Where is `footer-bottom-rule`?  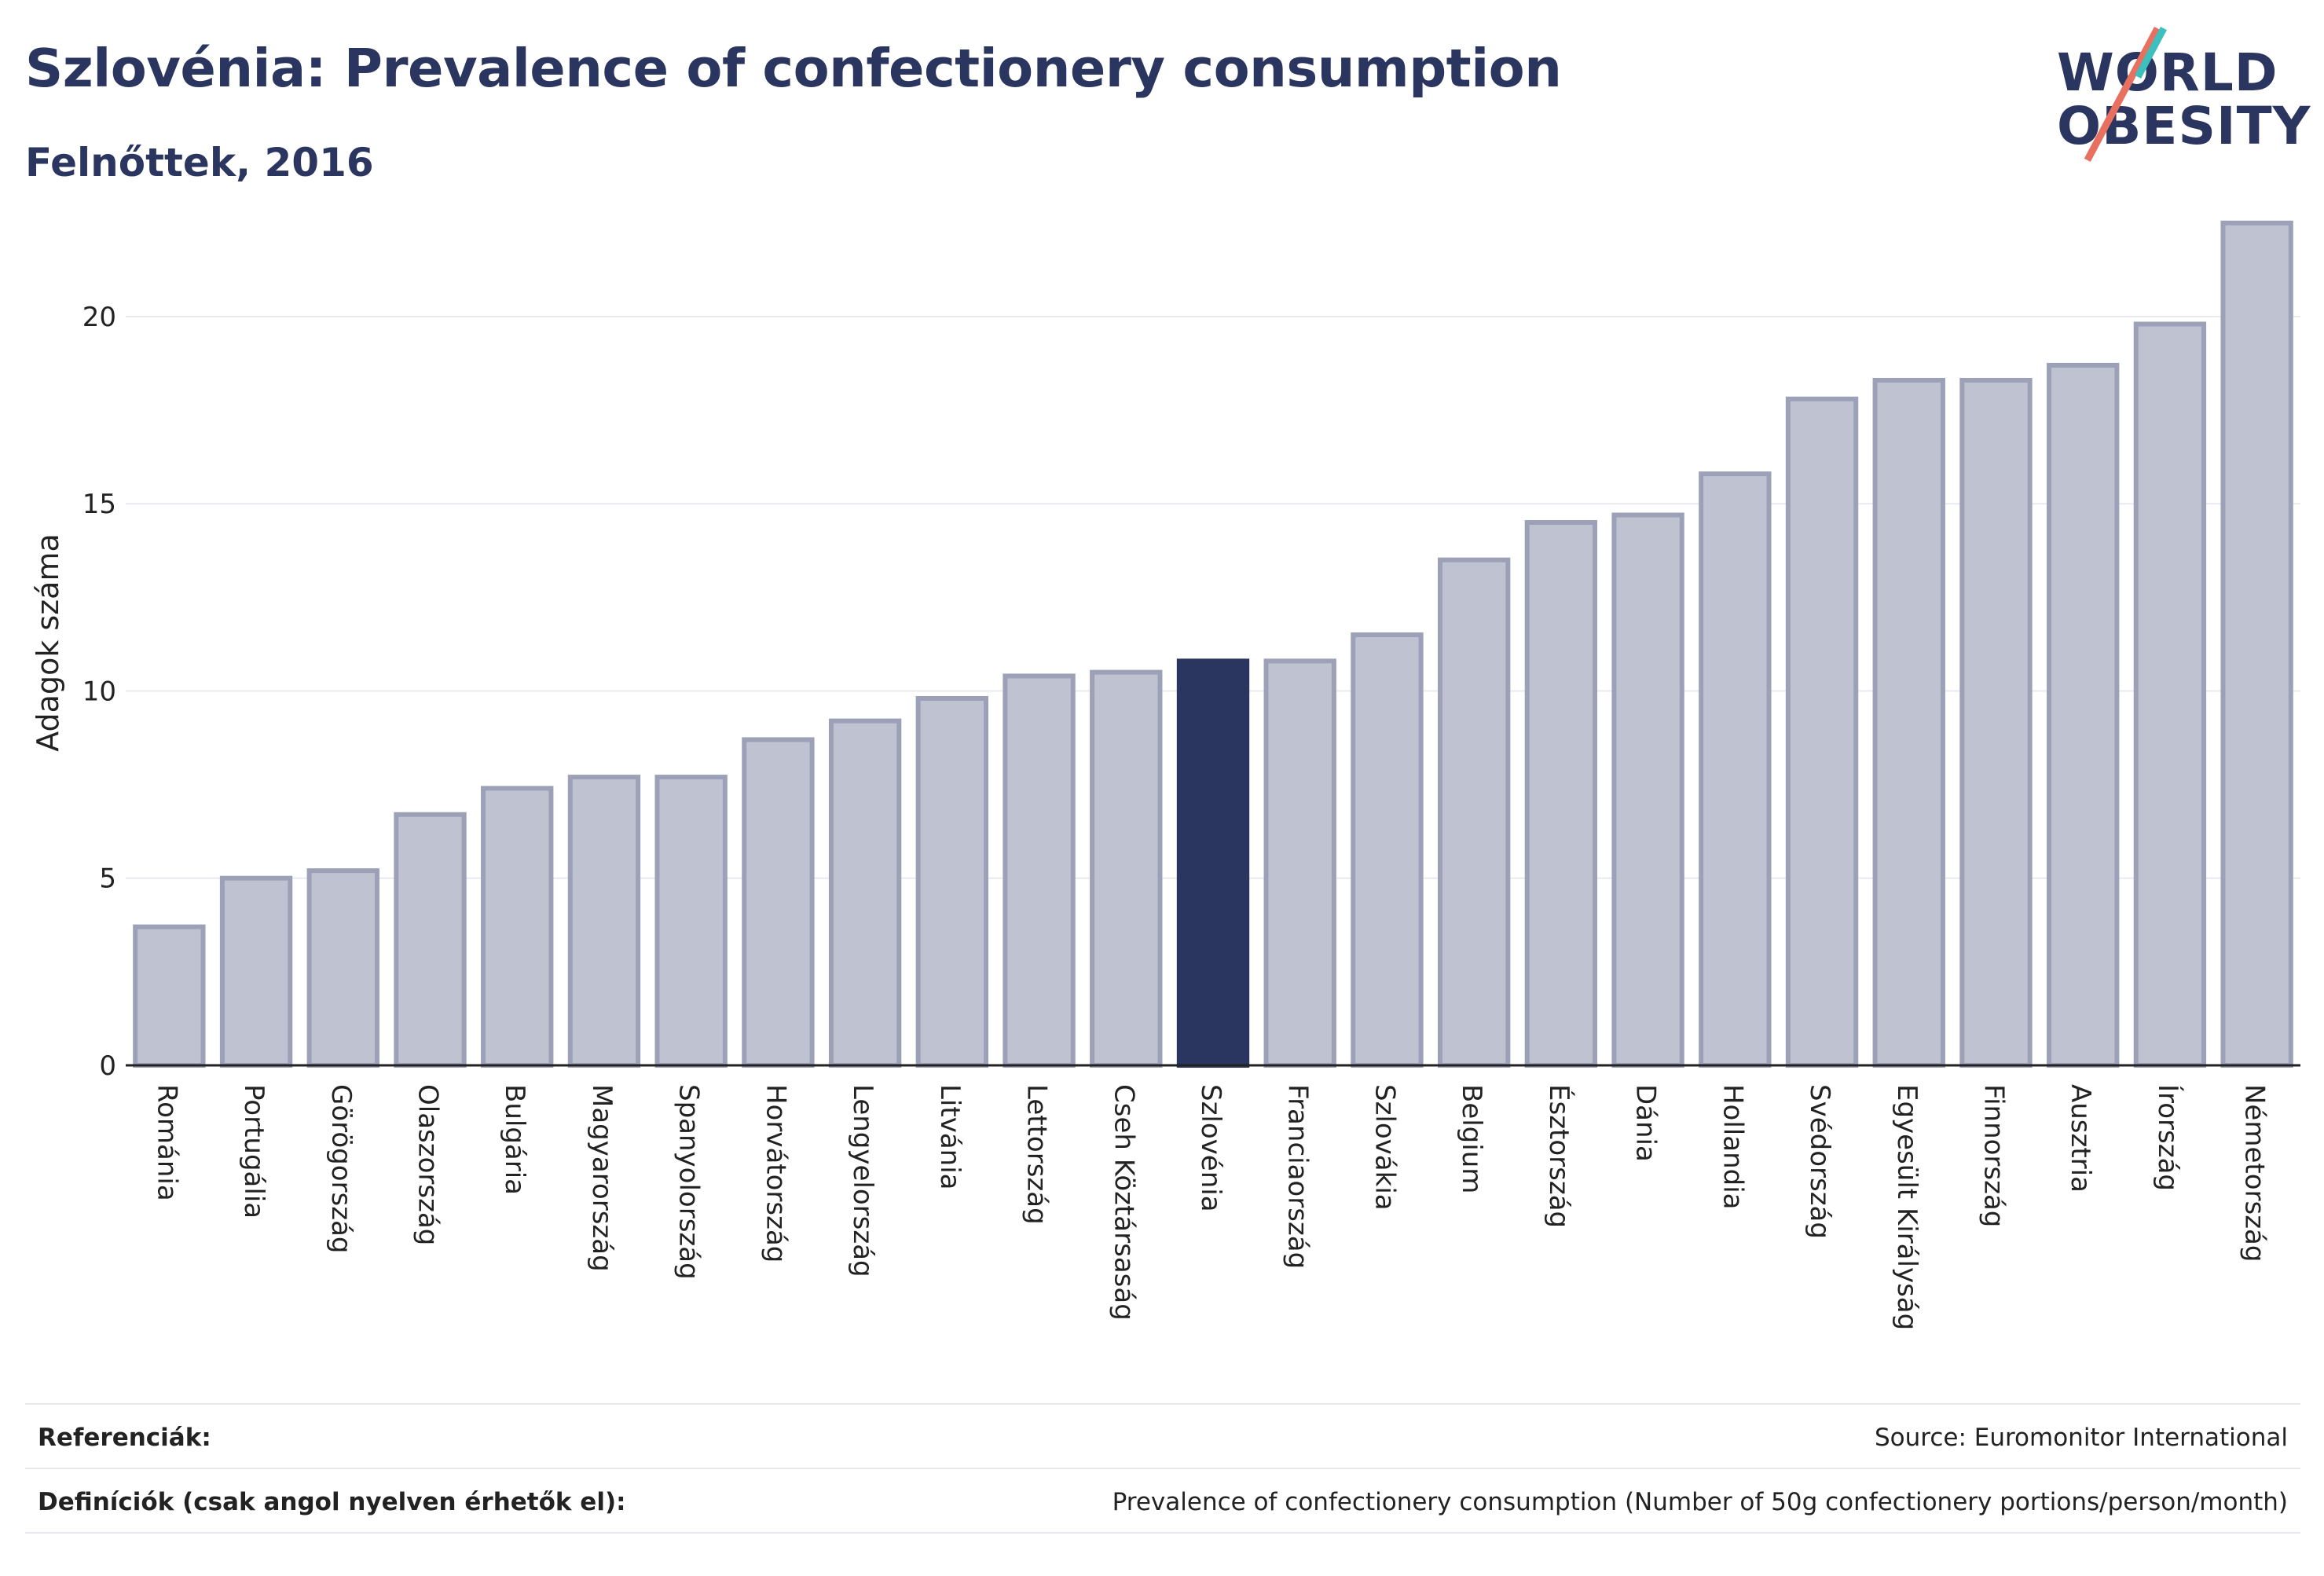 footer-bottom-rule is located at coordinates (1162, 1533).